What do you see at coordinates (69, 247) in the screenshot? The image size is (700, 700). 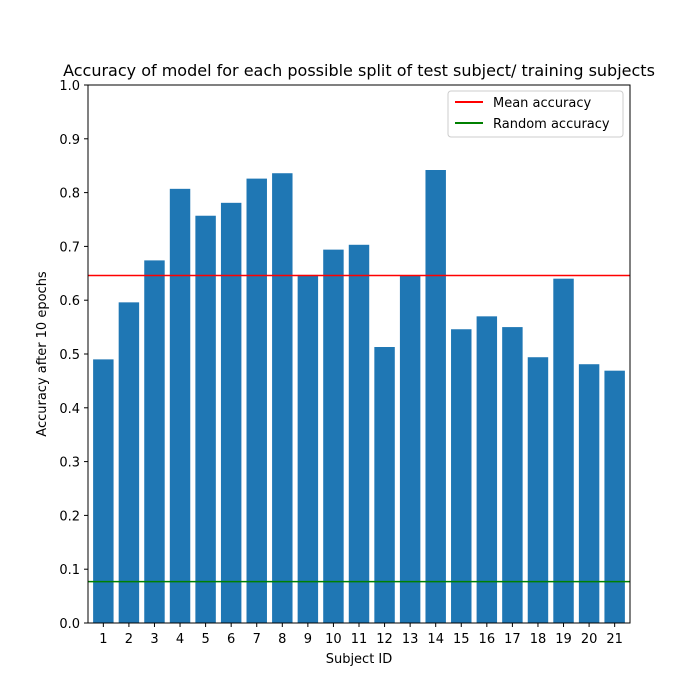 I see `y-tick-label: 0.7` at bounding box center [69, 247].